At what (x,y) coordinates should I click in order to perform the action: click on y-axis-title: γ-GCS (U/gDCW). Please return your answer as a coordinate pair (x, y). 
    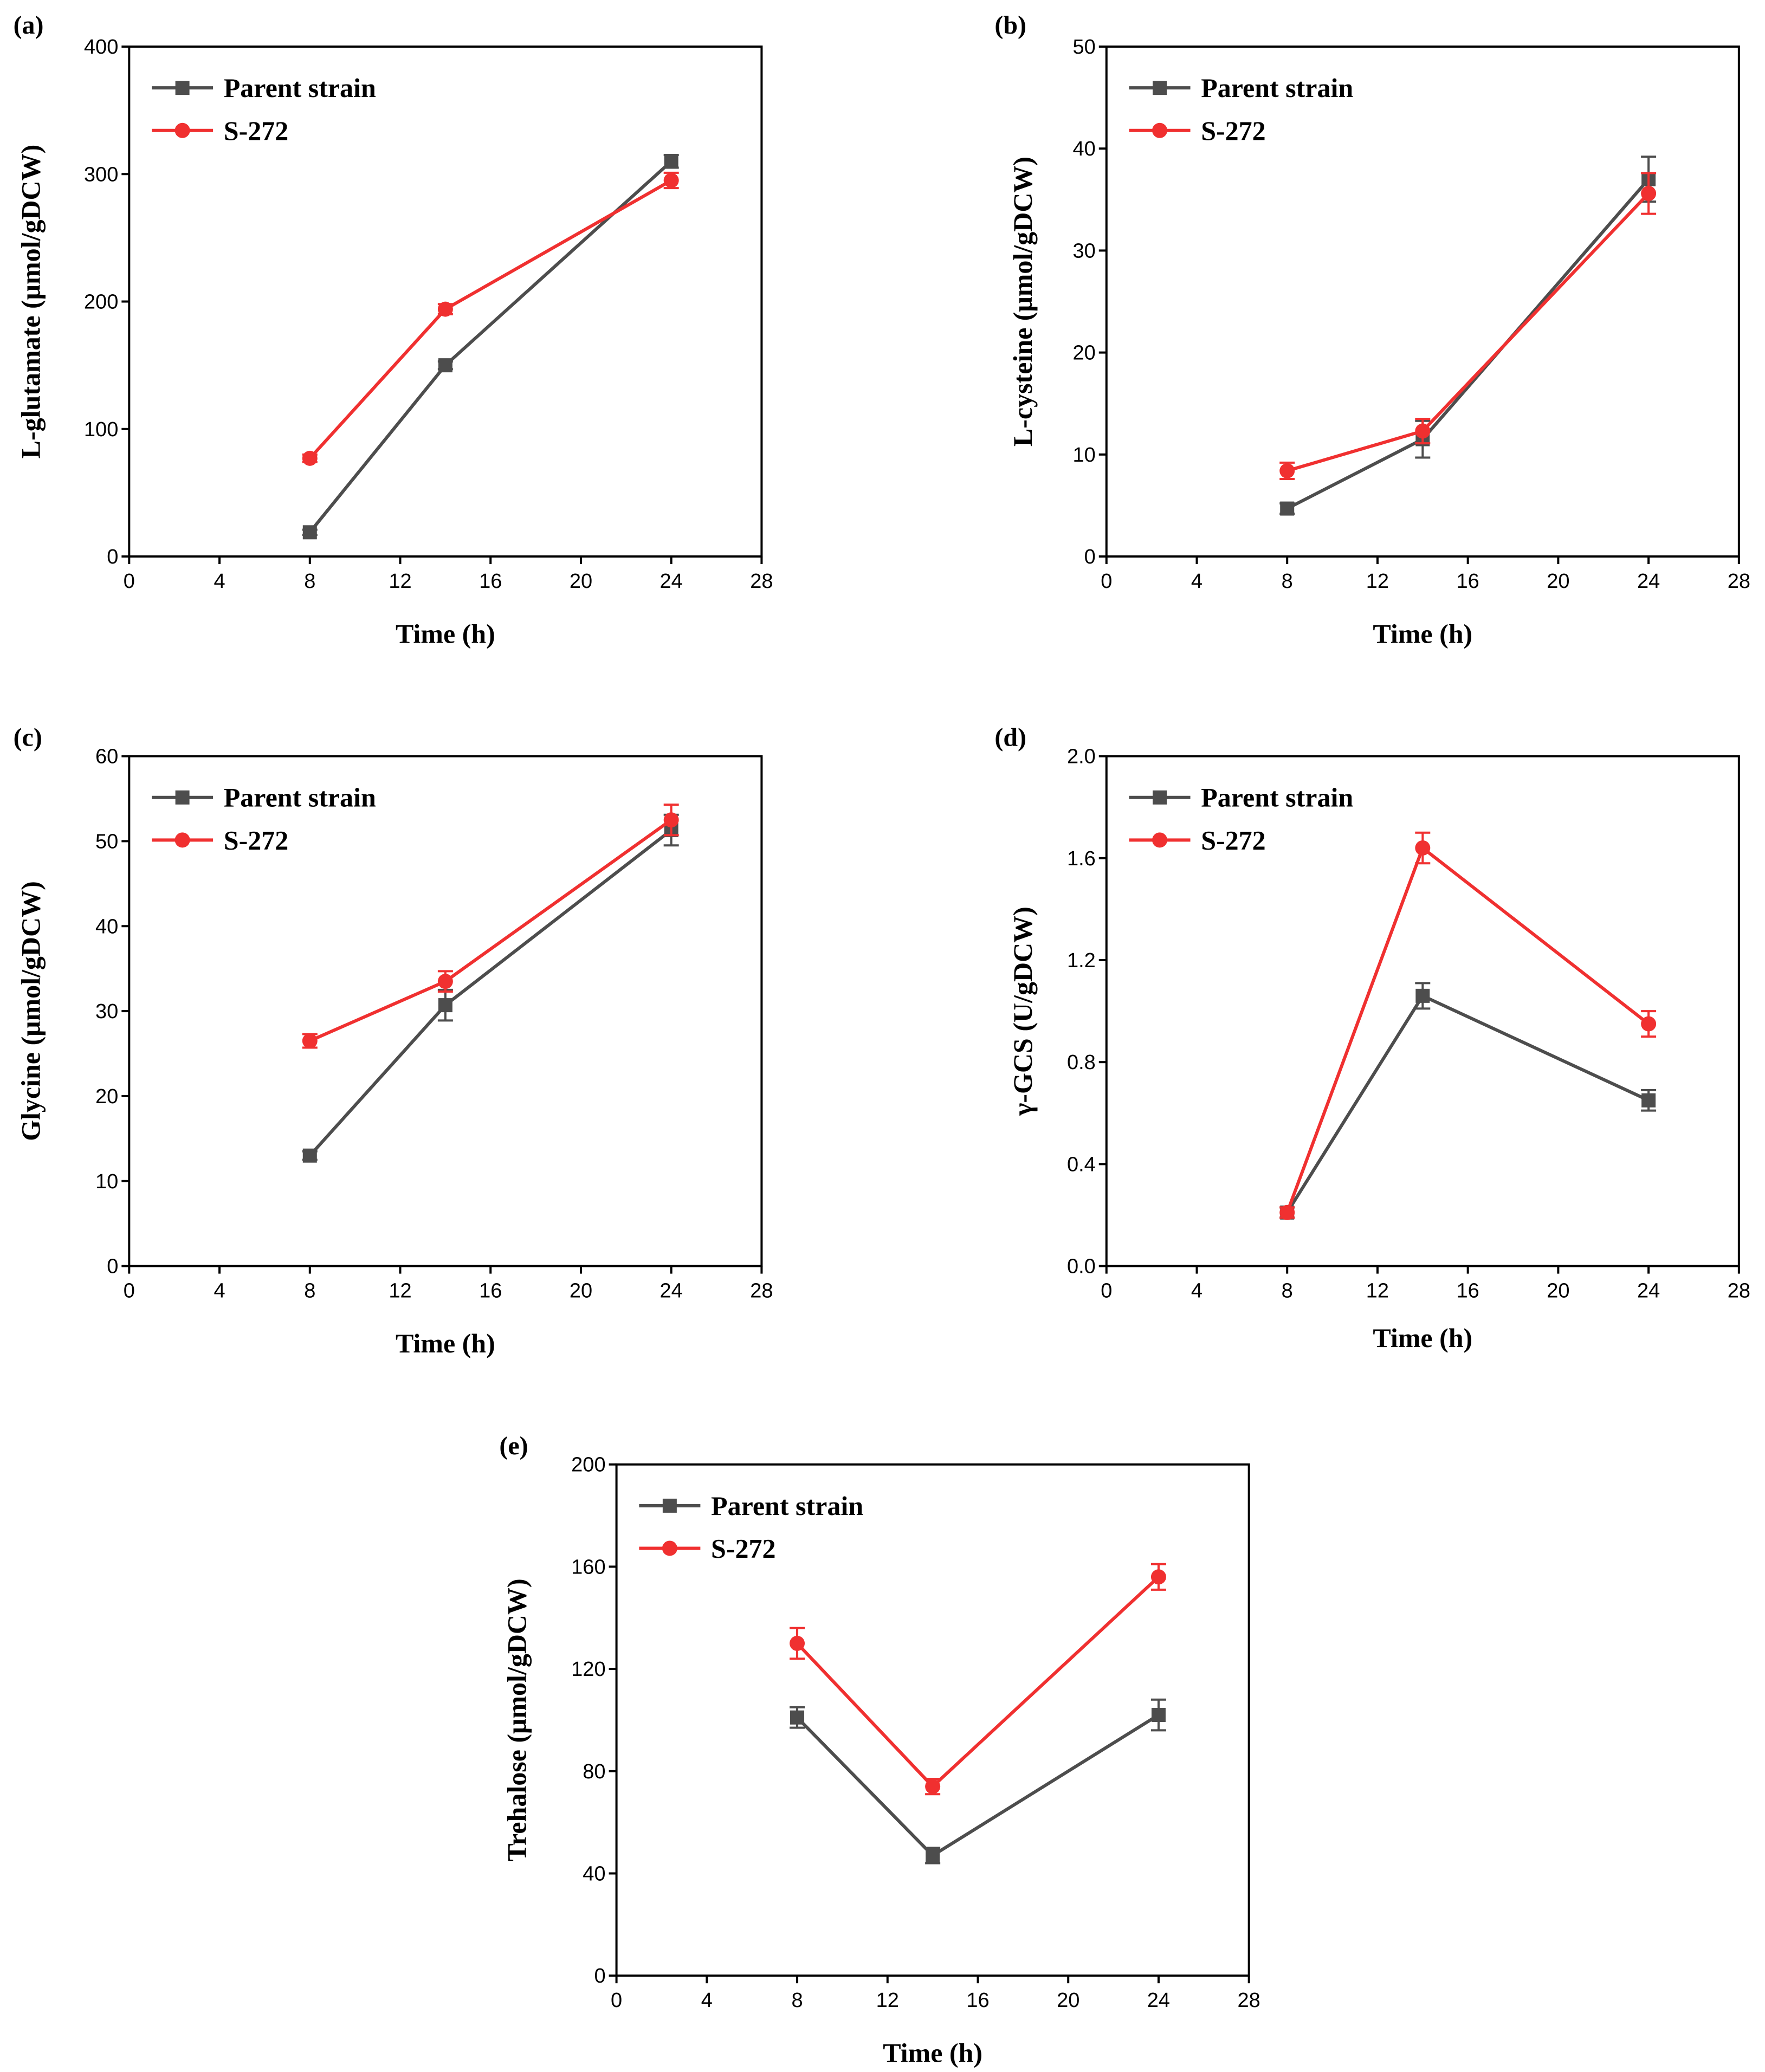
    Looking at the image, I should click on (1022, 1011).